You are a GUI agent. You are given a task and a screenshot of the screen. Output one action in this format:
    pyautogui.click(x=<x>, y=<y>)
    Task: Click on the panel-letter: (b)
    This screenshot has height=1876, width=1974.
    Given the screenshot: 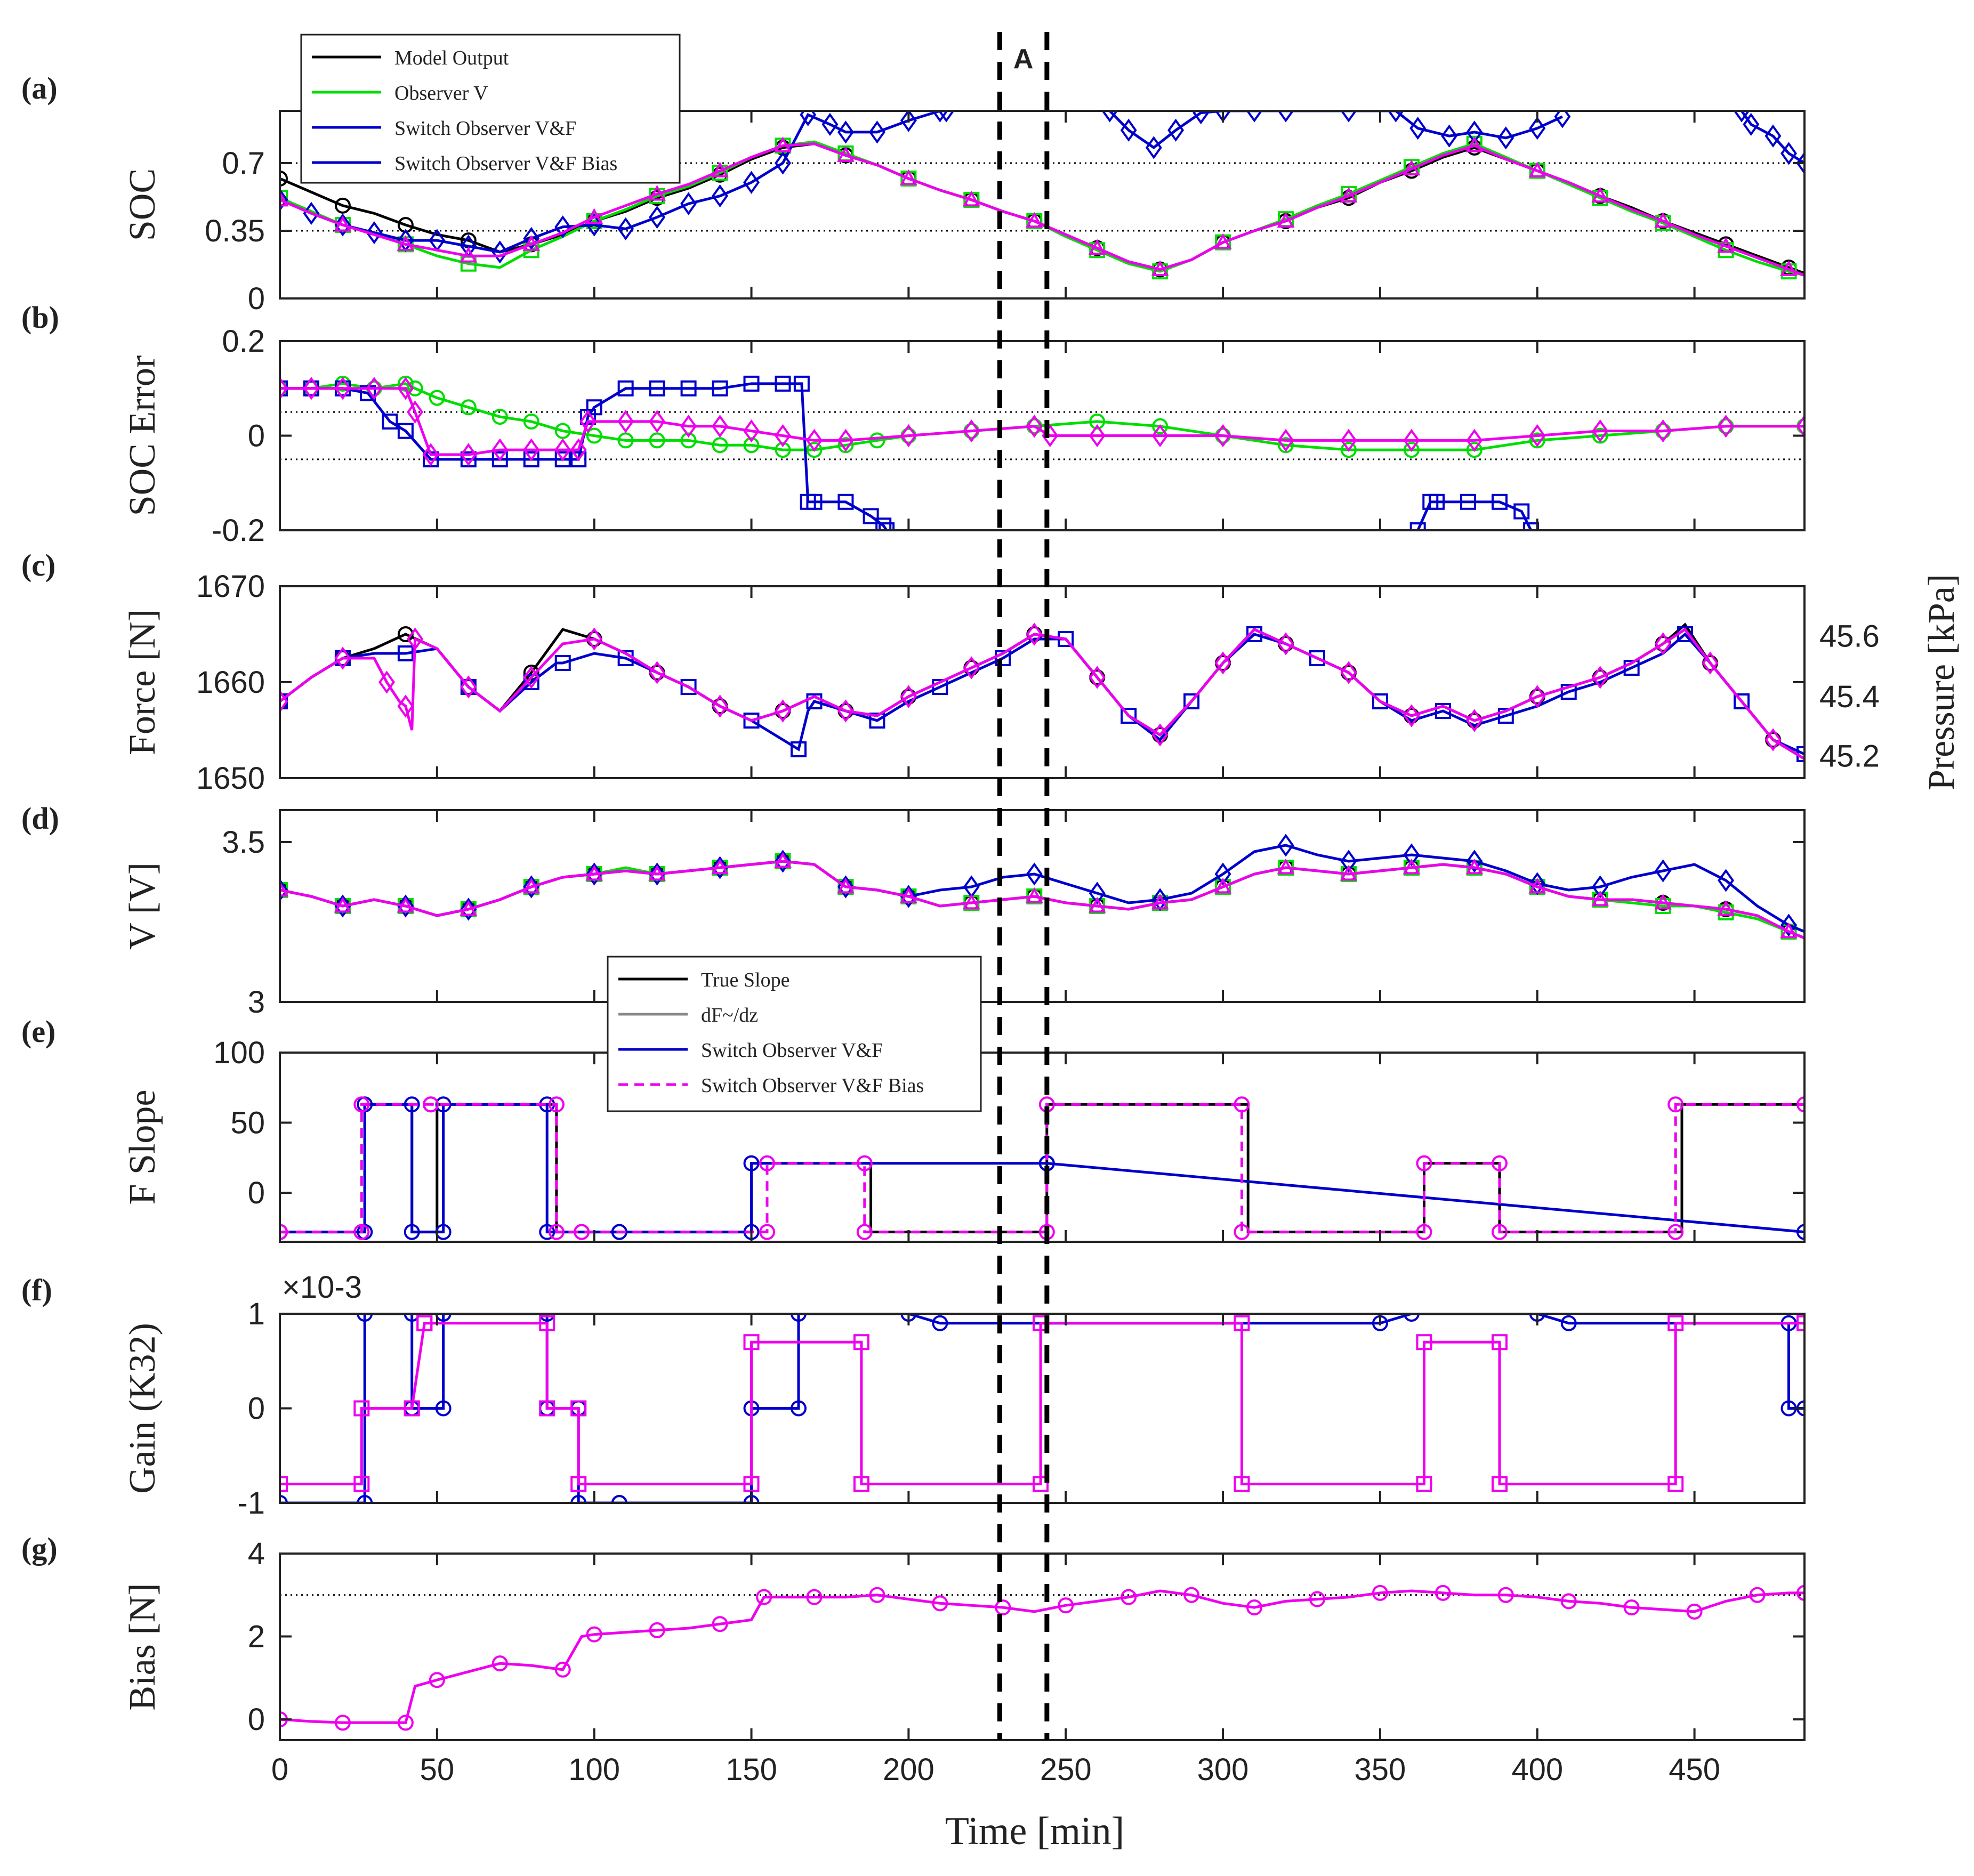 What is the action you would take?
    pyautogui.click(x=40, y=317)
    